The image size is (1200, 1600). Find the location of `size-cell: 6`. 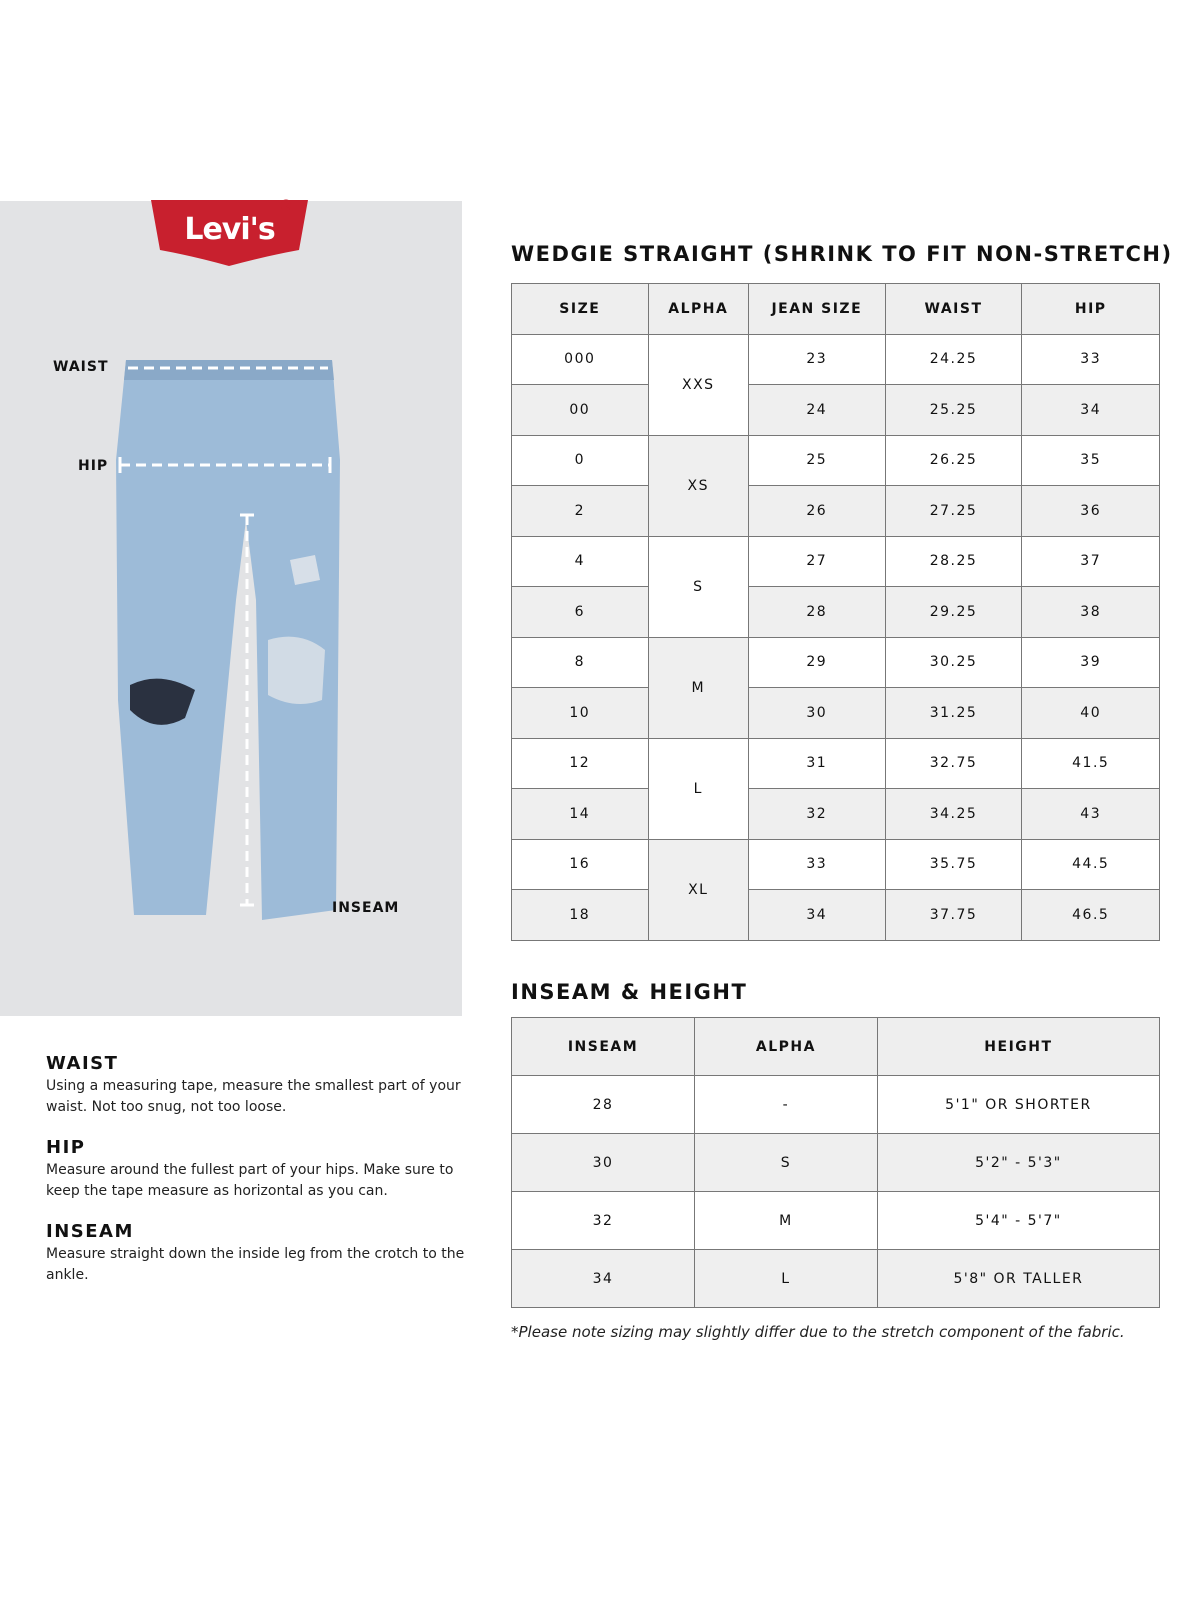

size-cell: 6 is located at coordinates (580, 612).